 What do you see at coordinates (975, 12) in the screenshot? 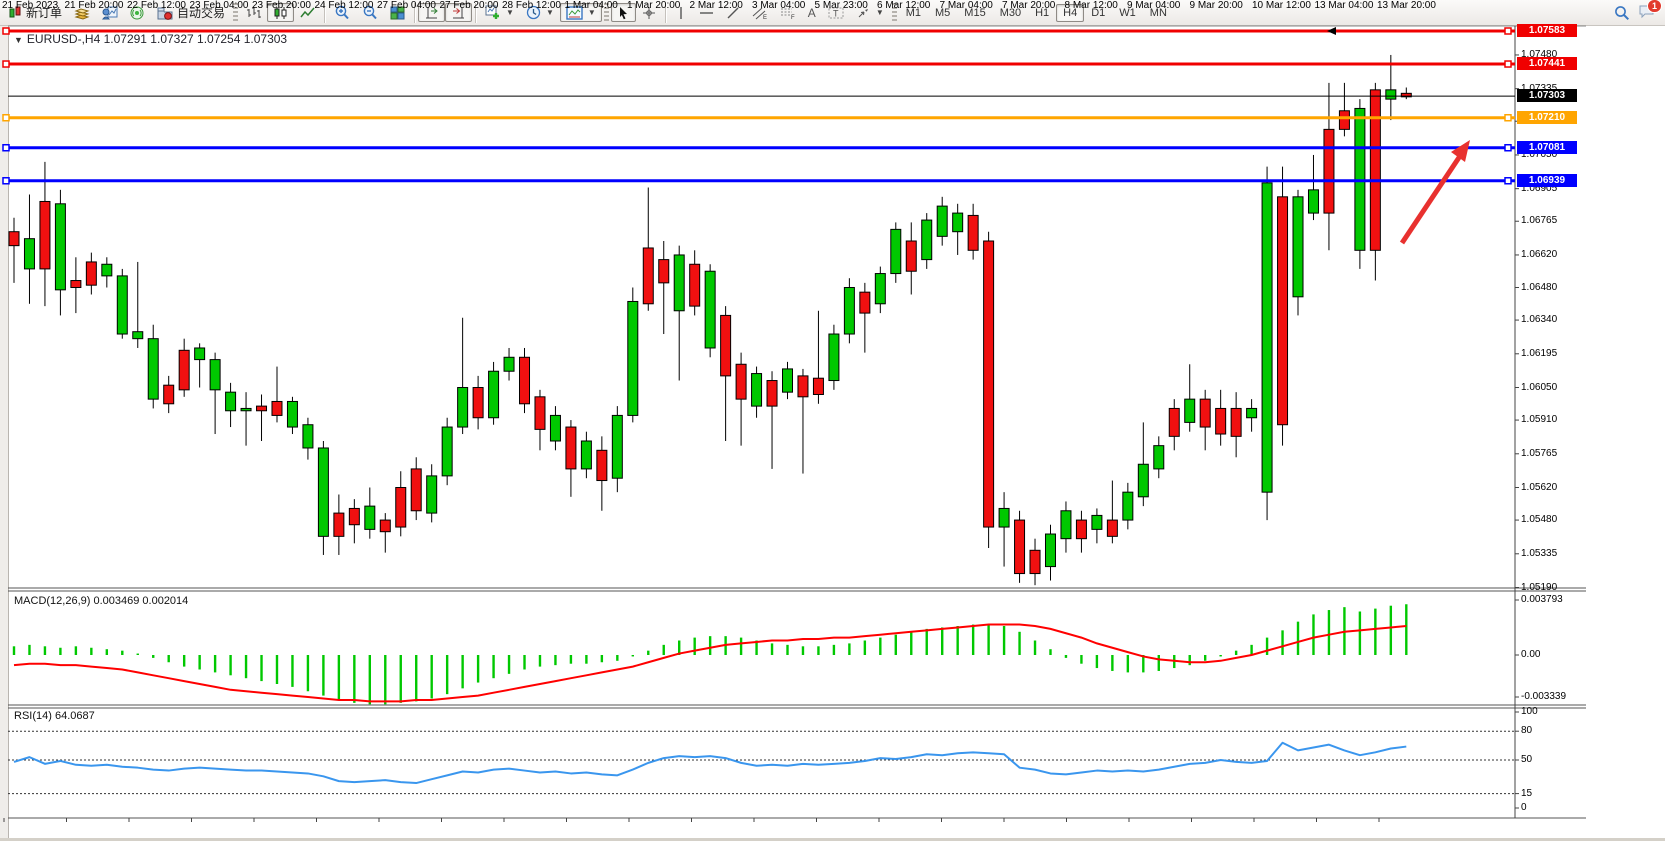
I see `timeframe-M15: M15` at bounding box center [975, 12].